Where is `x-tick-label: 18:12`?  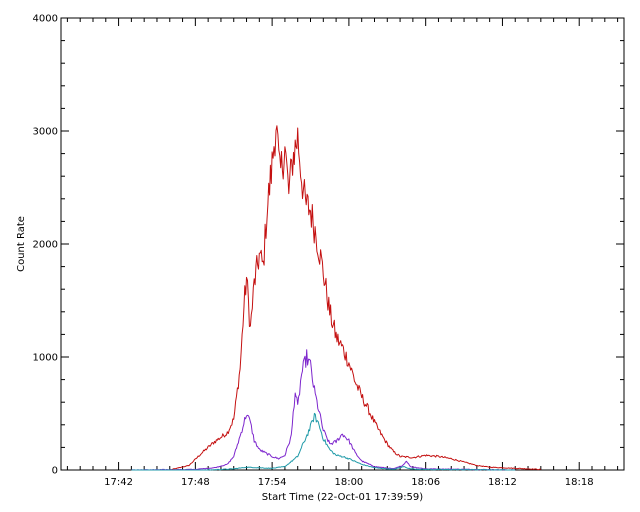 x-tick-label: 18:12 is located at coordinates (502, 482).